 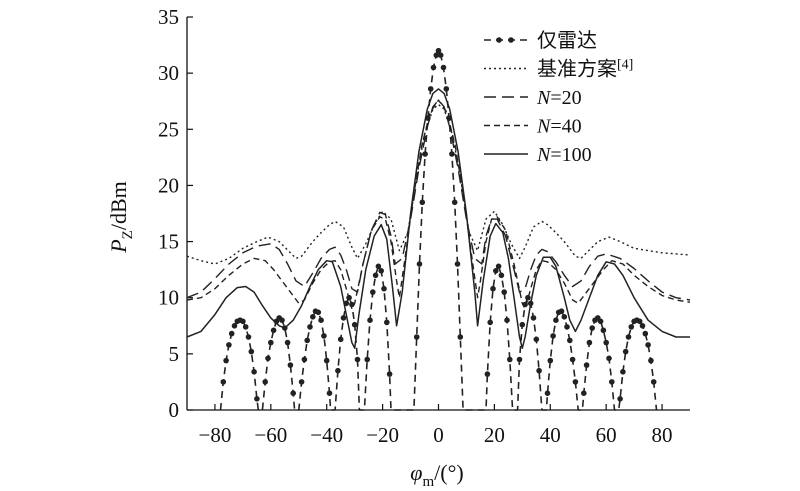 What do you see at coordinates (168, 129) in the screenshot?
I see `y-tick-label: 25` at bounding box center [168, 129].